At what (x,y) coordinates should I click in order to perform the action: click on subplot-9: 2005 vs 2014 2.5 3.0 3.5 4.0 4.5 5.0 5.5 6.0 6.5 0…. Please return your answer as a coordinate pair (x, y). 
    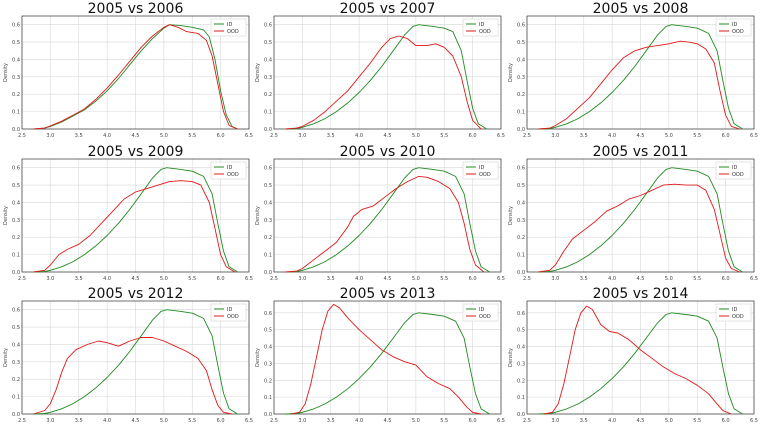
    Looking at the image, I should click on (633, 355).